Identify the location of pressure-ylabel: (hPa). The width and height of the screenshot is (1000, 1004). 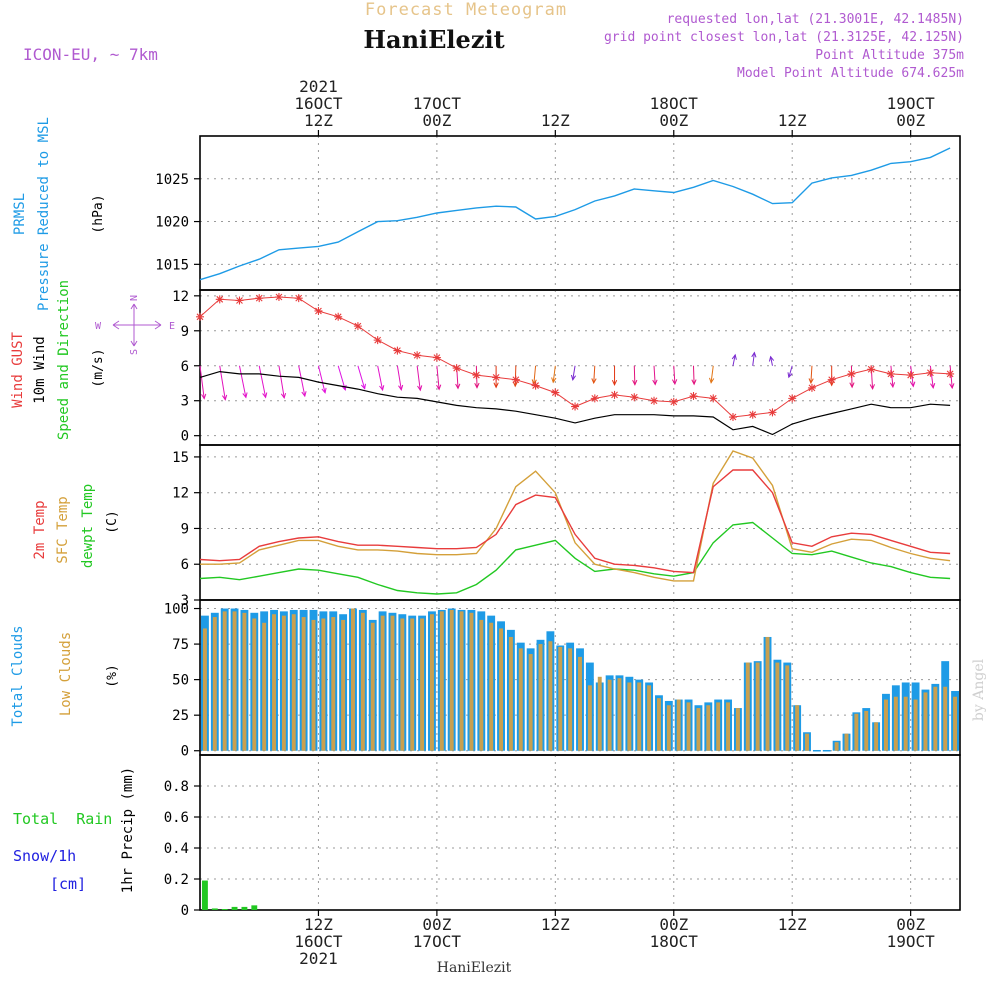
(98, 213).